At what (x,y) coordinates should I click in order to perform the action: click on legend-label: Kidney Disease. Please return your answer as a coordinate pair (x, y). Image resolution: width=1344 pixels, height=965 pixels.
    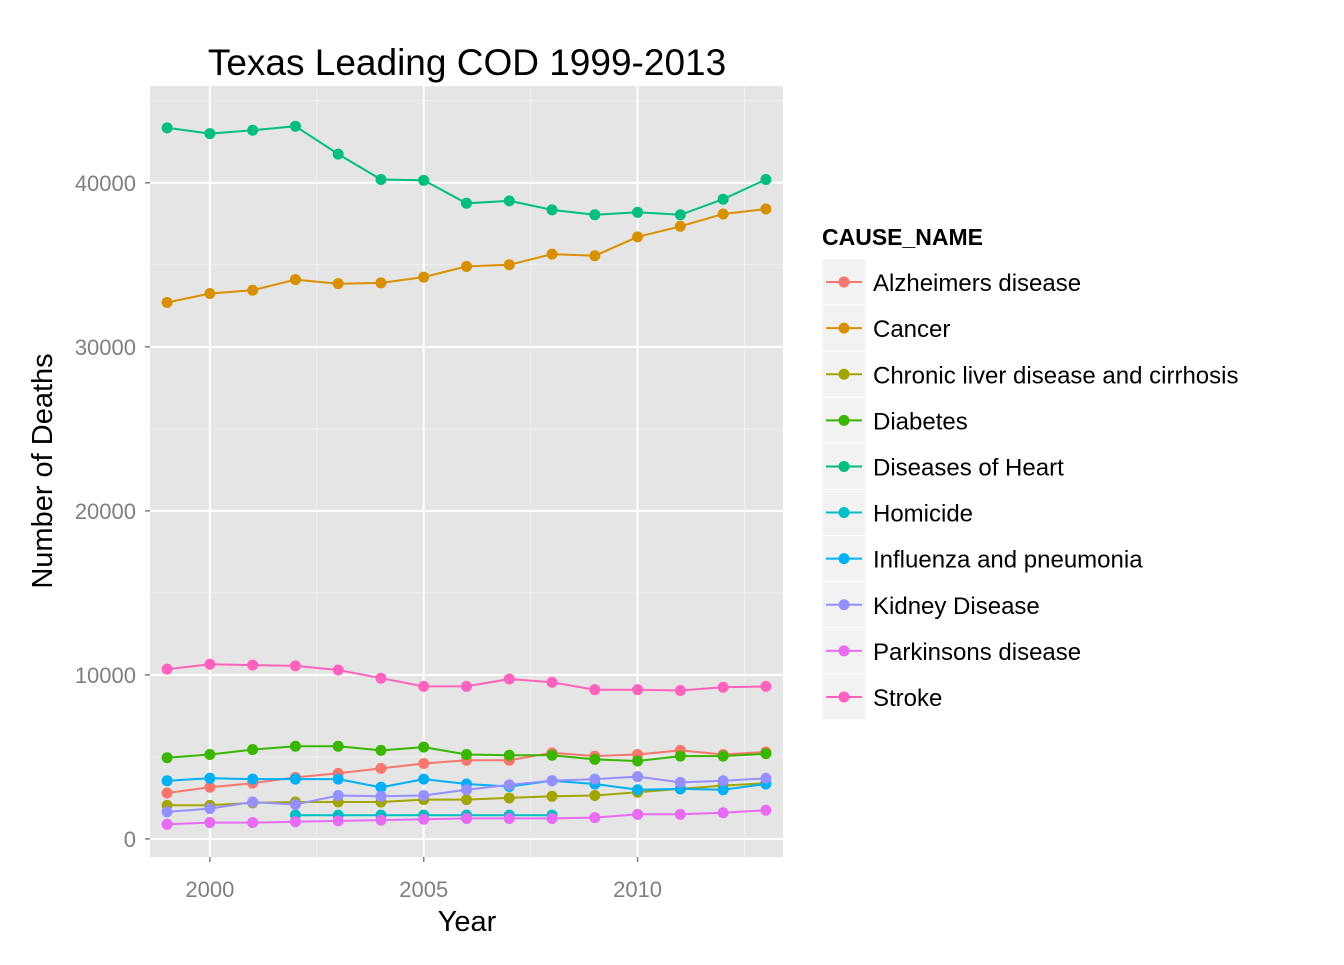
    Looking at the image, I should click on (956, 606).